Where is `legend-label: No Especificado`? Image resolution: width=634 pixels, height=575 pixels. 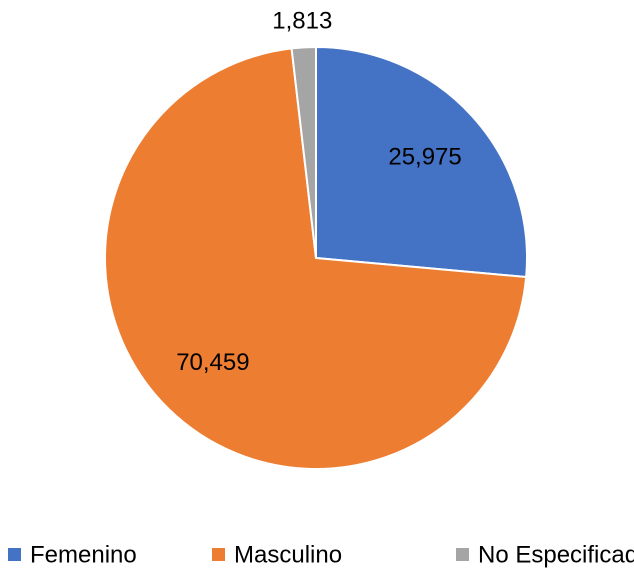 legend-label: No Especificado is located at coordinates (556, 554).